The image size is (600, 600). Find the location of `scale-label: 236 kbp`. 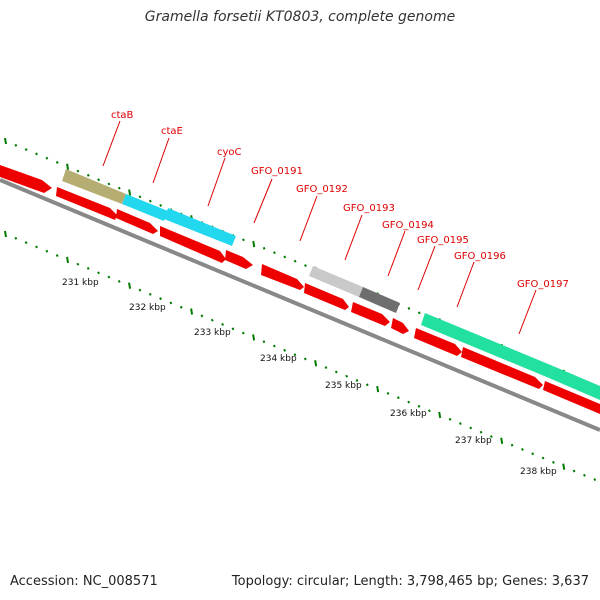

scale-label: 236 kbp is located at coordinates (408, 414).